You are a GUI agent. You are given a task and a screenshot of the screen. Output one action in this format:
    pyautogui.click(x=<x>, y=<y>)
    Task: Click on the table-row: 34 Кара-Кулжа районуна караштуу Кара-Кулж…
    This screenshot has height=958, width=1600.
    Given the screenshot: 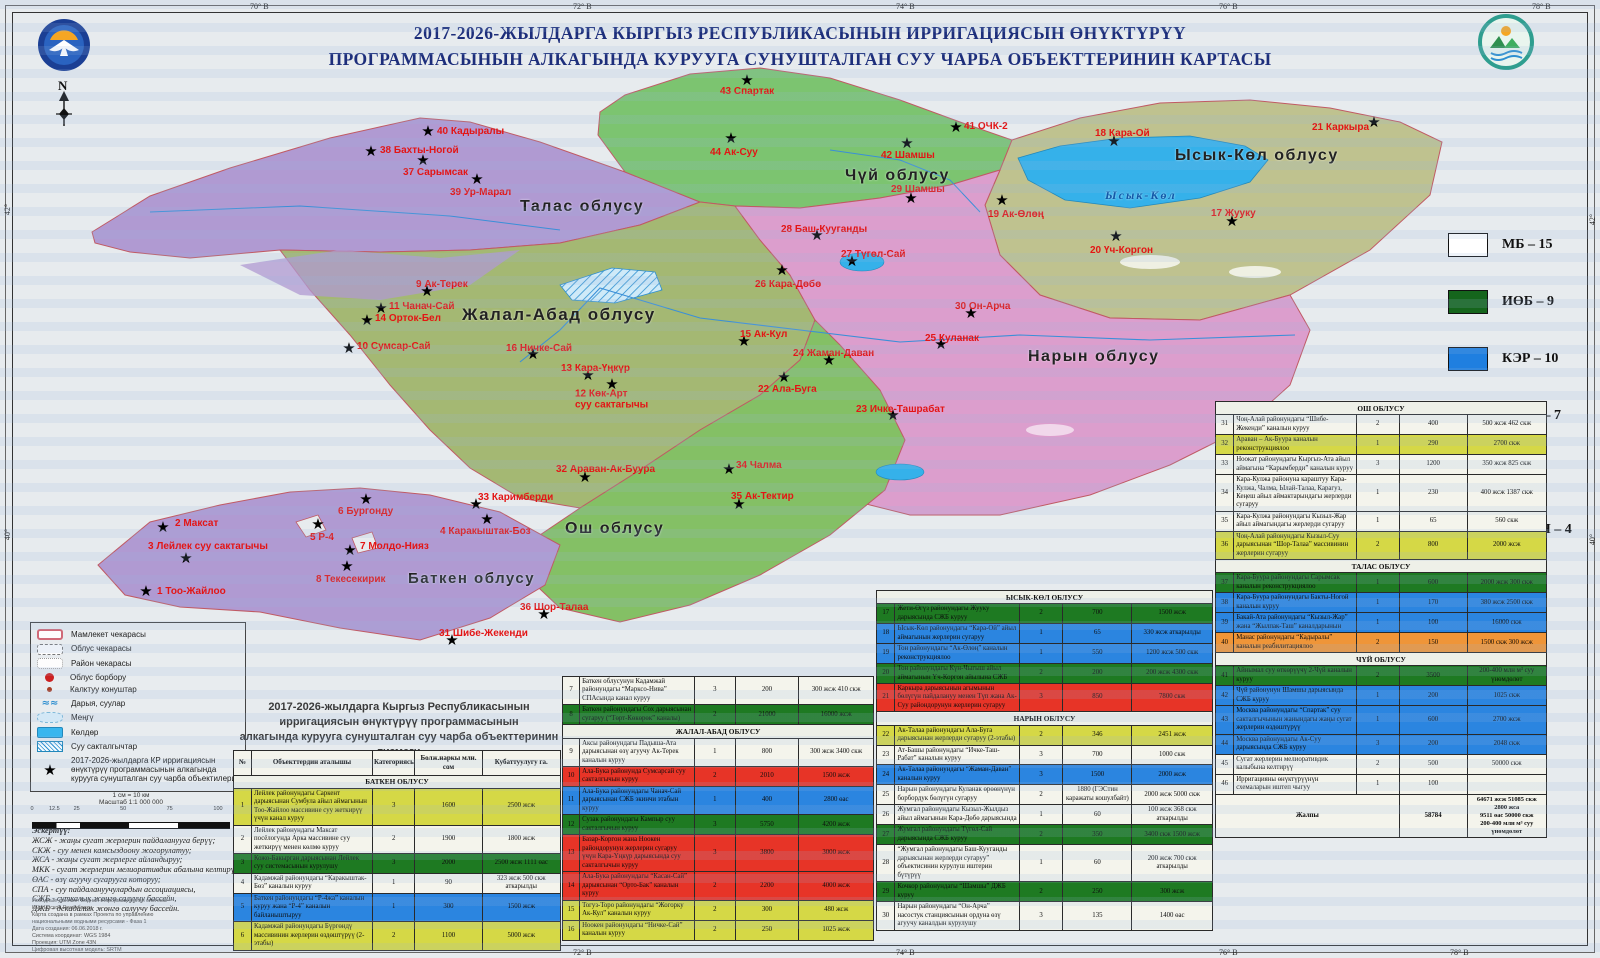 What is the action you would take?
    pyautogui.click(x=1381, y=493)
    